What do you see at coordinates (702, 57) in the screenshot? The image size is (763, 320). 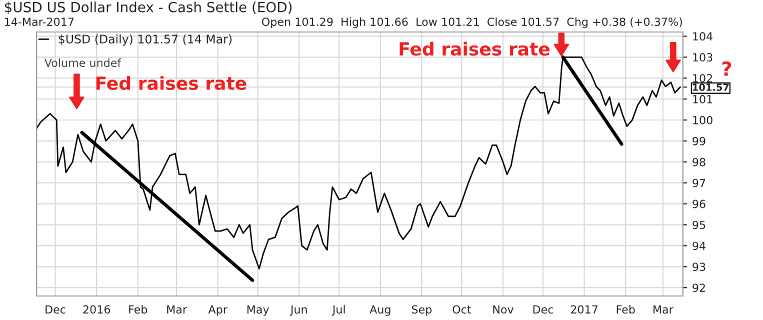 I see `y-tick-label: 103` at bounding box center [702, 57].